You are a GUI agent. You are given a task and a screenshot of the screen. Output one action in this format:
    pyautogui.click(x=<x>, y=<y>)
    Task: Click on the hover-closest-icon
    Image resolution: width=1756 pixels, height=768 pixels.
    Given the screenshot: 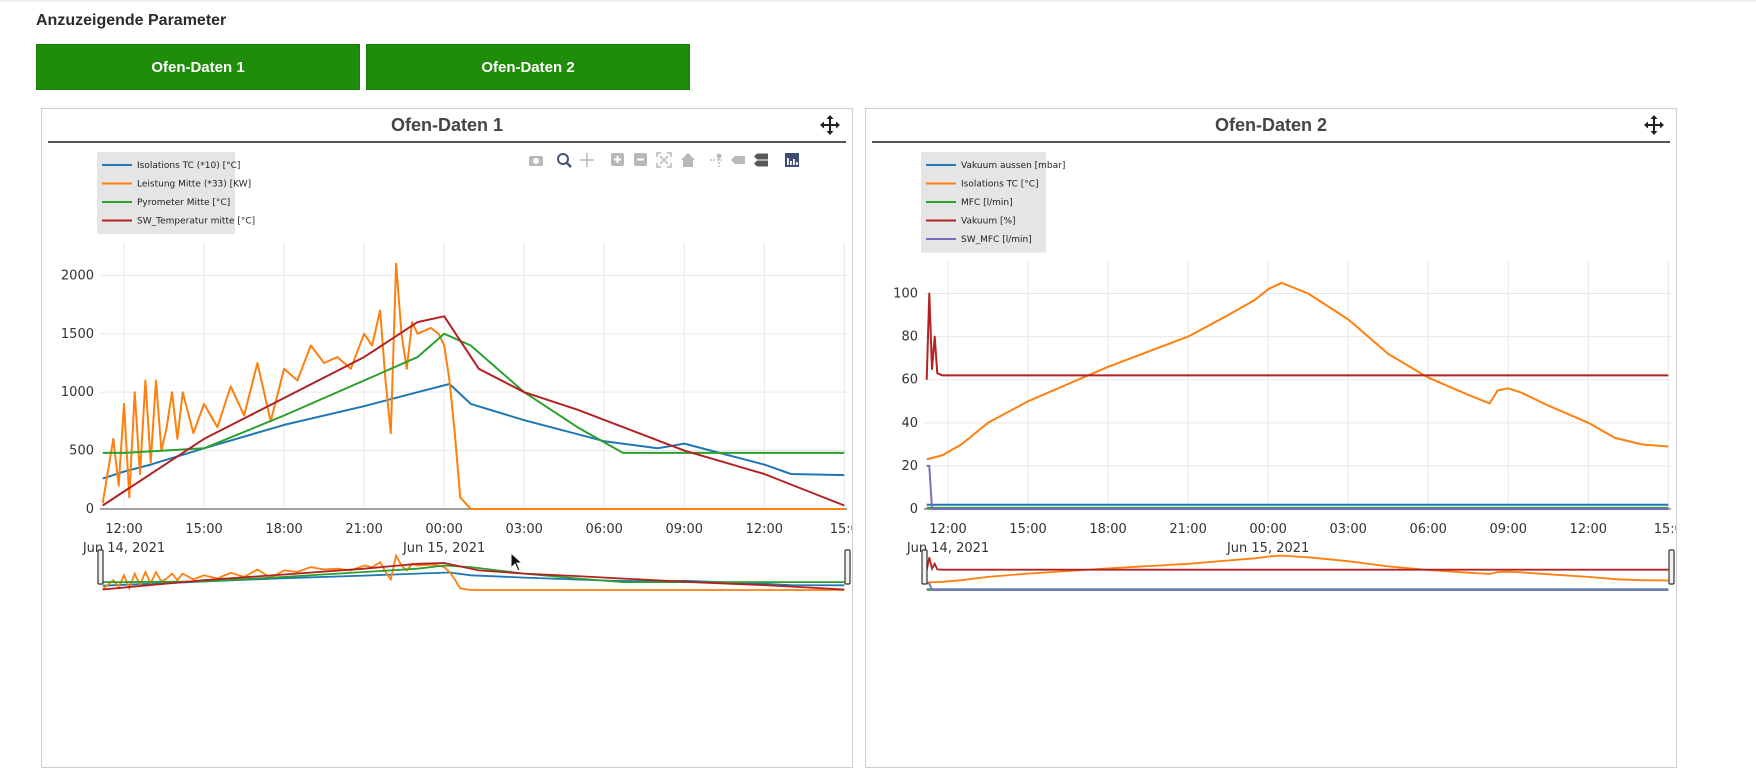 What is the action you would take?
    pyautogui.click(x=738, y=160)
    